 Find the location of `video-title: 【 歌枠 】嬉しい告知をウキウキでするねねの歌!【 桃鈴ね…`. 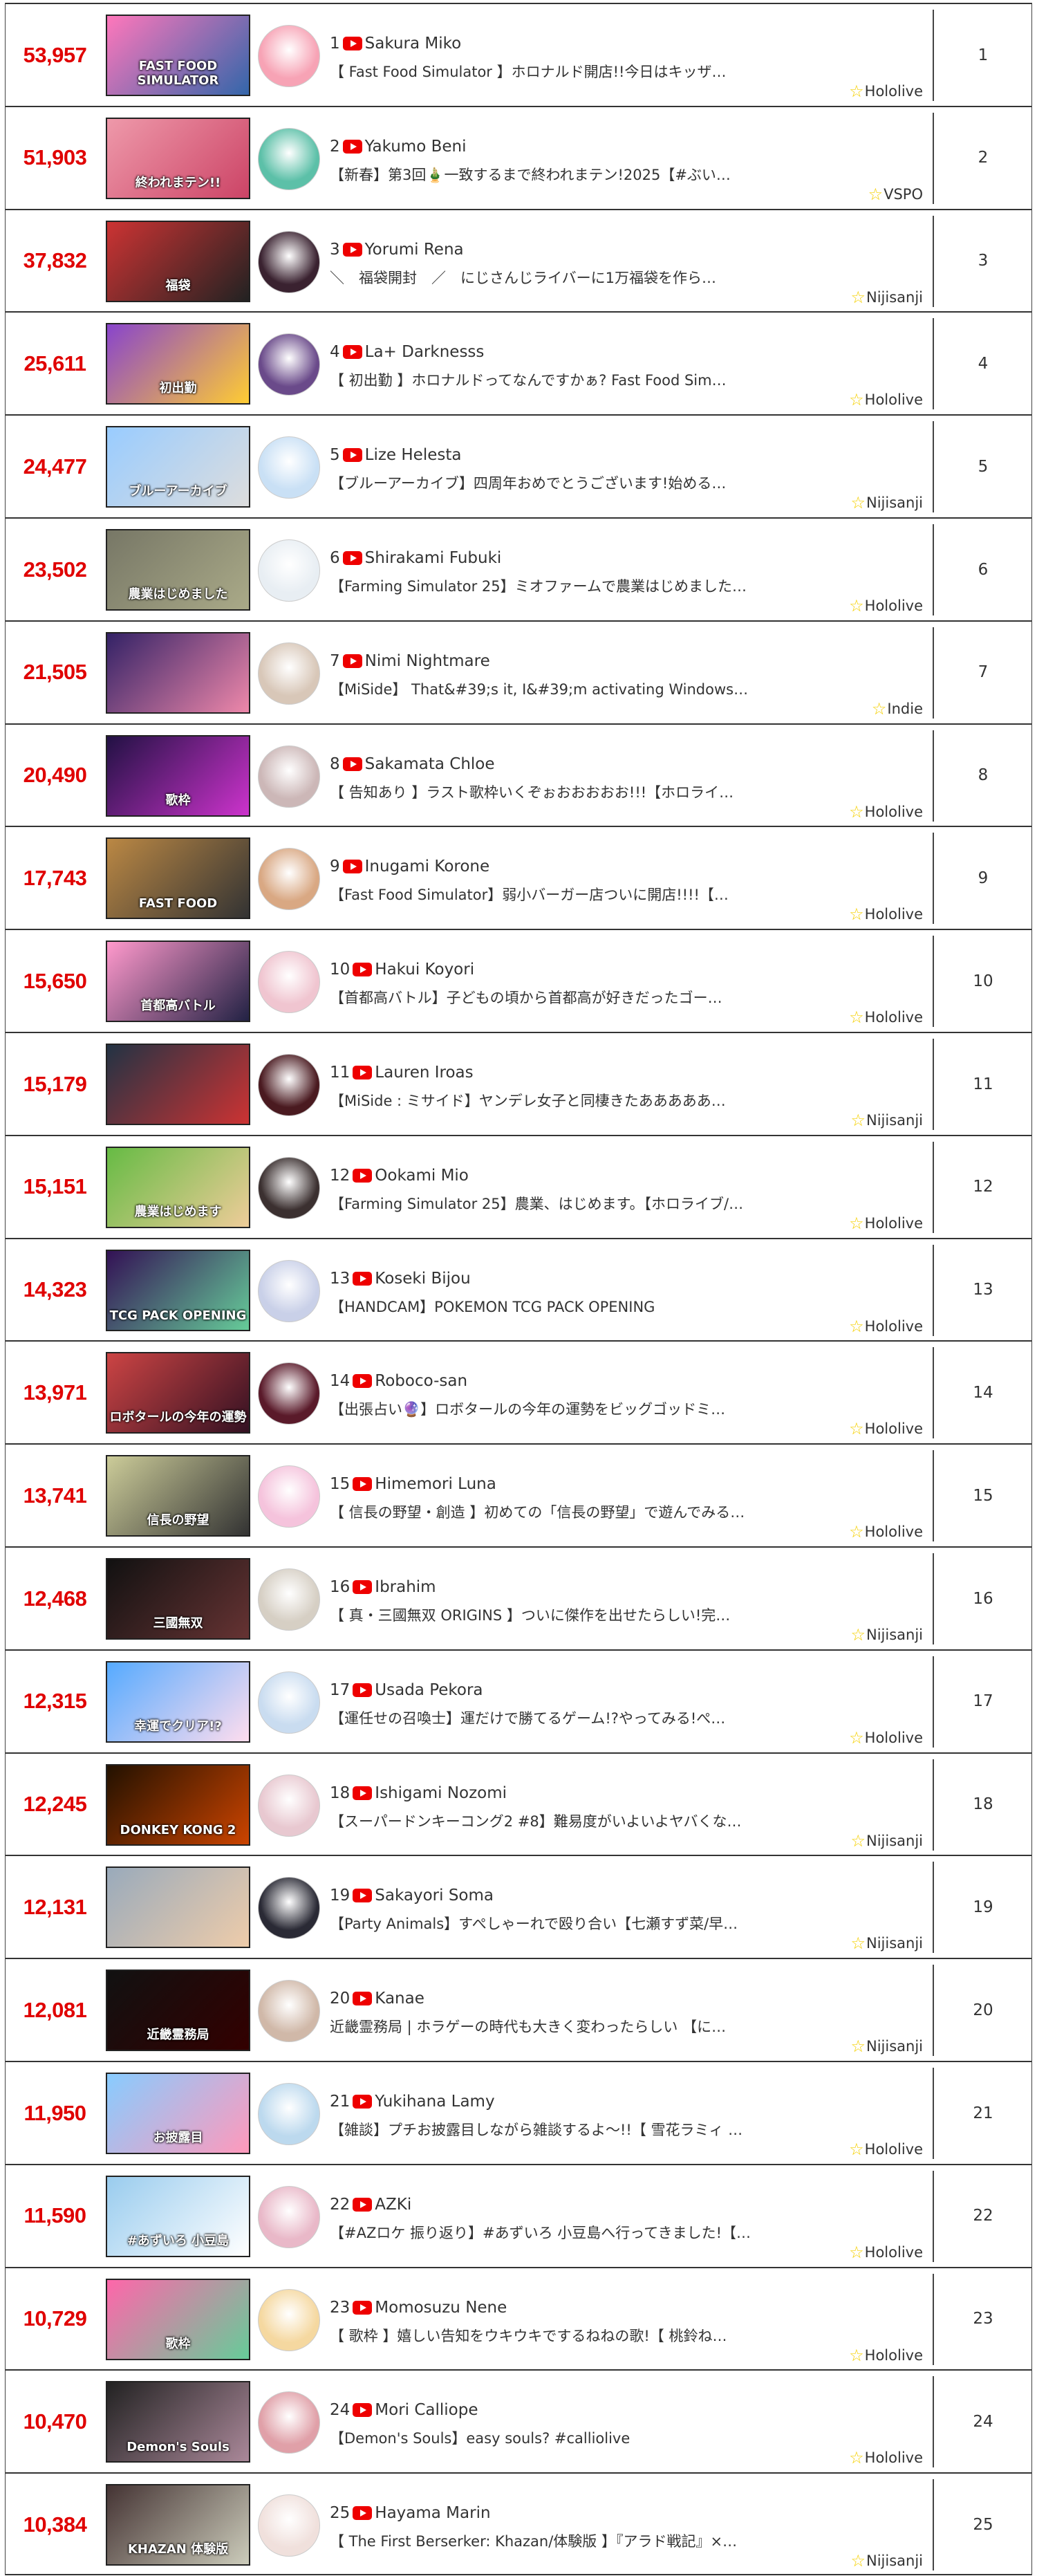

video-title: 【 歌枠 】嬉しい告知をウキウキでするねねの歌!【 桃鈴ね… is located at coordinates (528, 2336).